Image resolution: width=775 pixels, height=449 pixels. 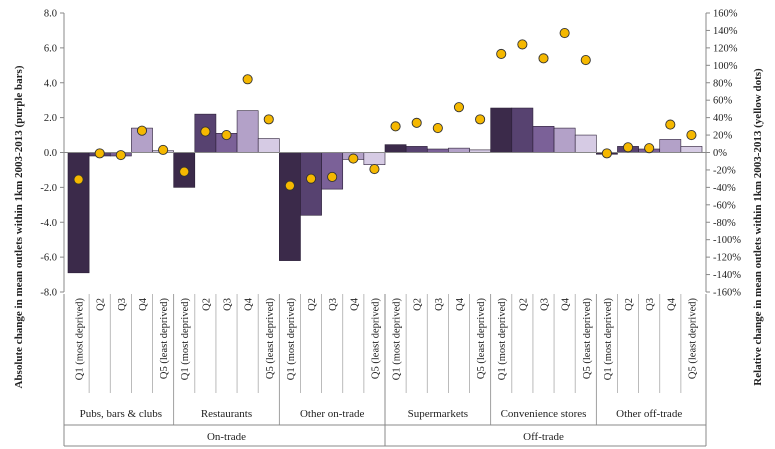 What do you see at coordinates (725, 48) in the screenshot?
I see `y2-tick-label: 120%` at bounding box center [725, 48].